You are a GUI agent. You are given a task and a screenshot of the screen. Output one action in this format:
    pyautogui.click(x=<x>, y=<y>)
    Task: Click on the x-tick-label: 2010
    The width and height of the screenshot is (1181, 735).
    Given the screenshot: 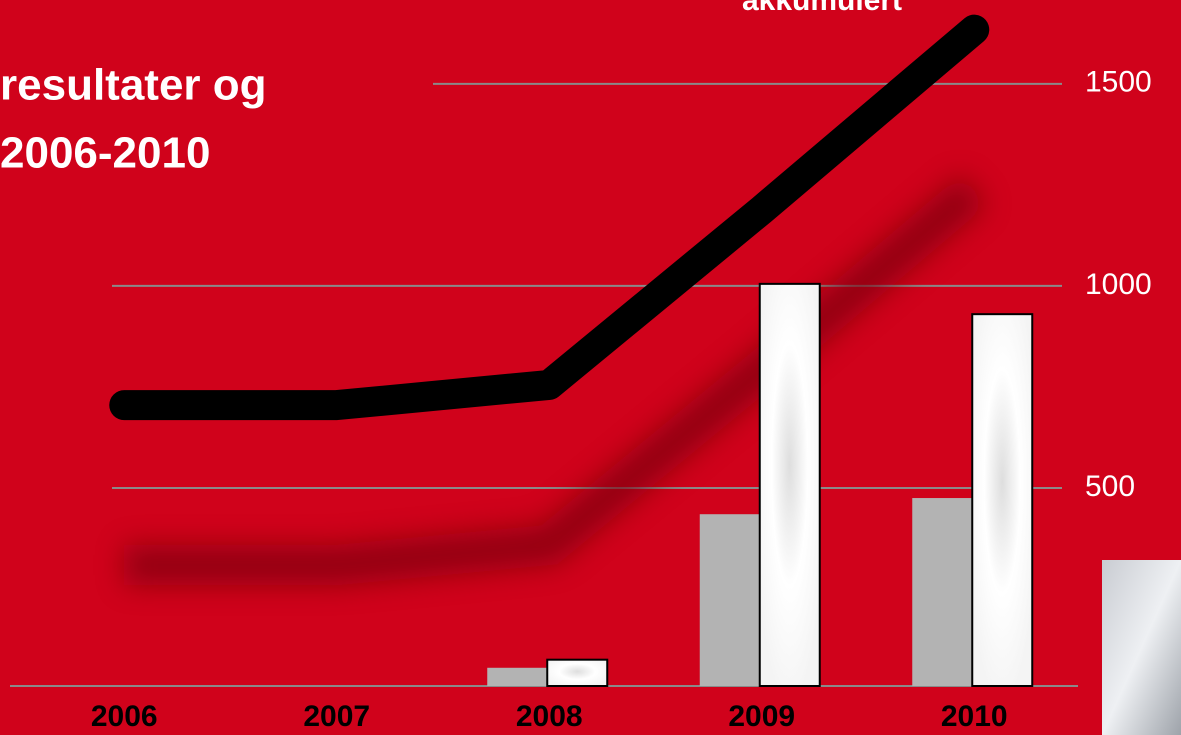 What is the action you would take?
    pyautogui.click(x=974, y=716)
    